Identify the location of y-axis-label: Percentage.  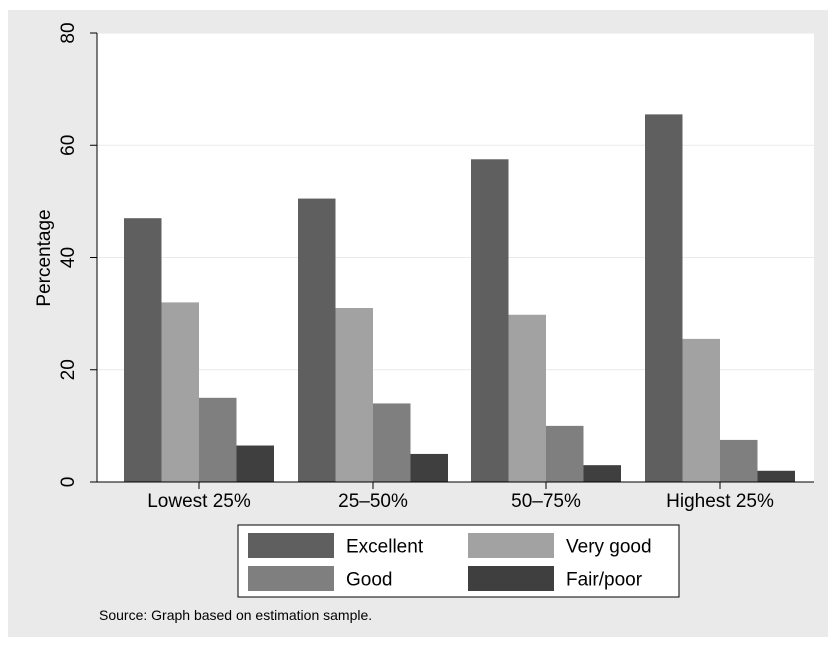
(44, 257).